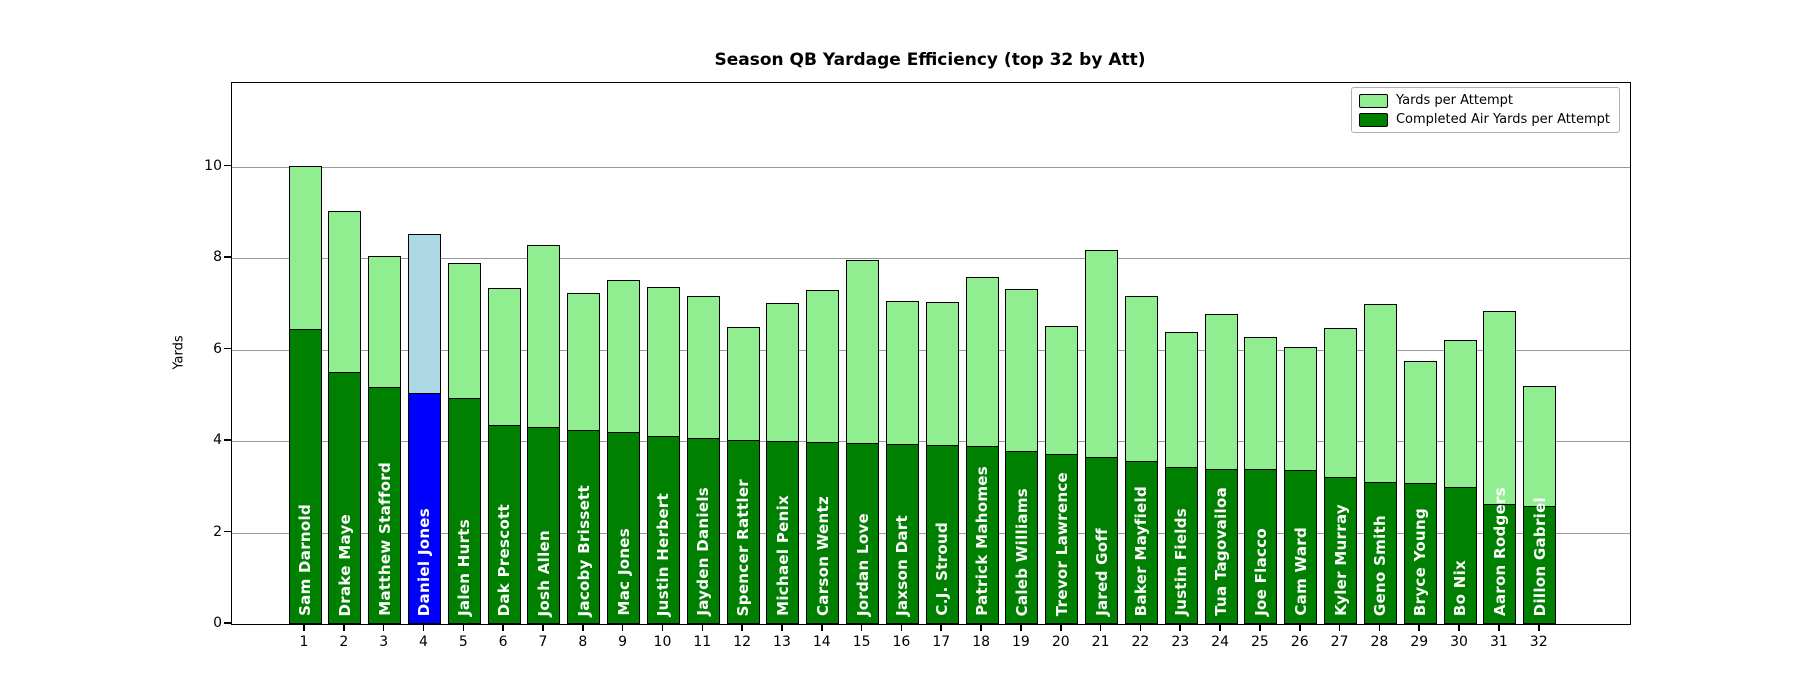 Image resolution: width=1800 pixels, height=700 pixels. I want to click on x-tick-label: 7, so click(543, 642).